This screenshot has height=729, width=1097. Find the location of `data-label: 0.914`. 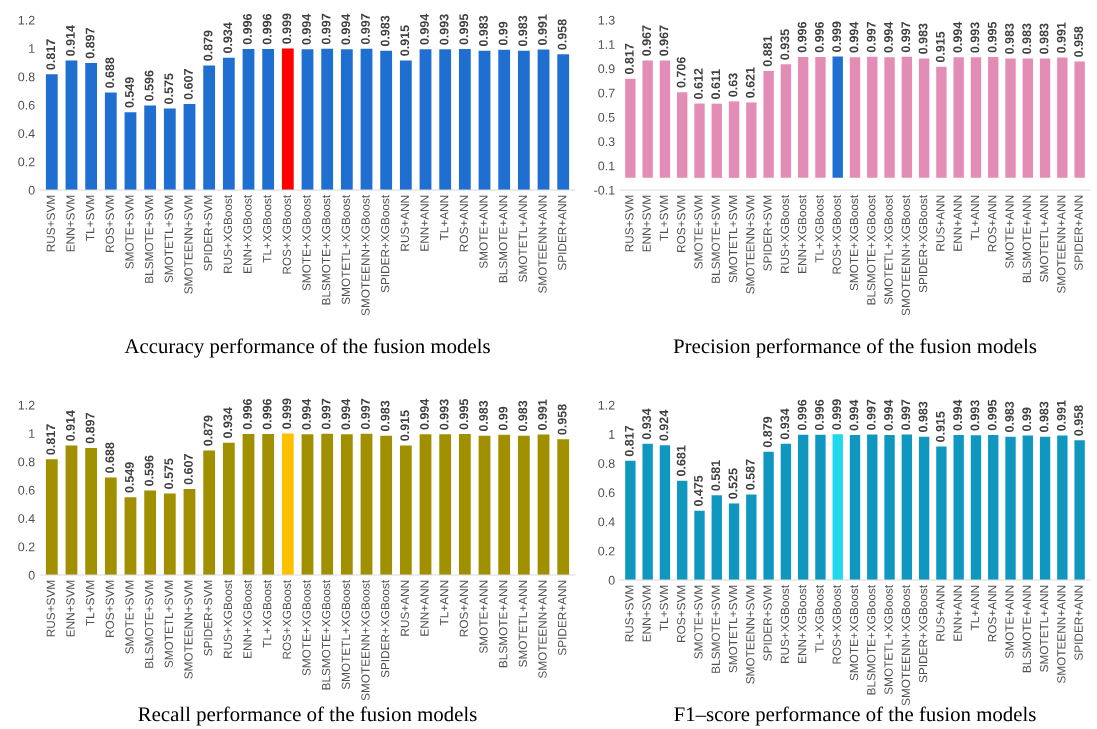

data-label: 0.914 is located at coordinates (70, 425).